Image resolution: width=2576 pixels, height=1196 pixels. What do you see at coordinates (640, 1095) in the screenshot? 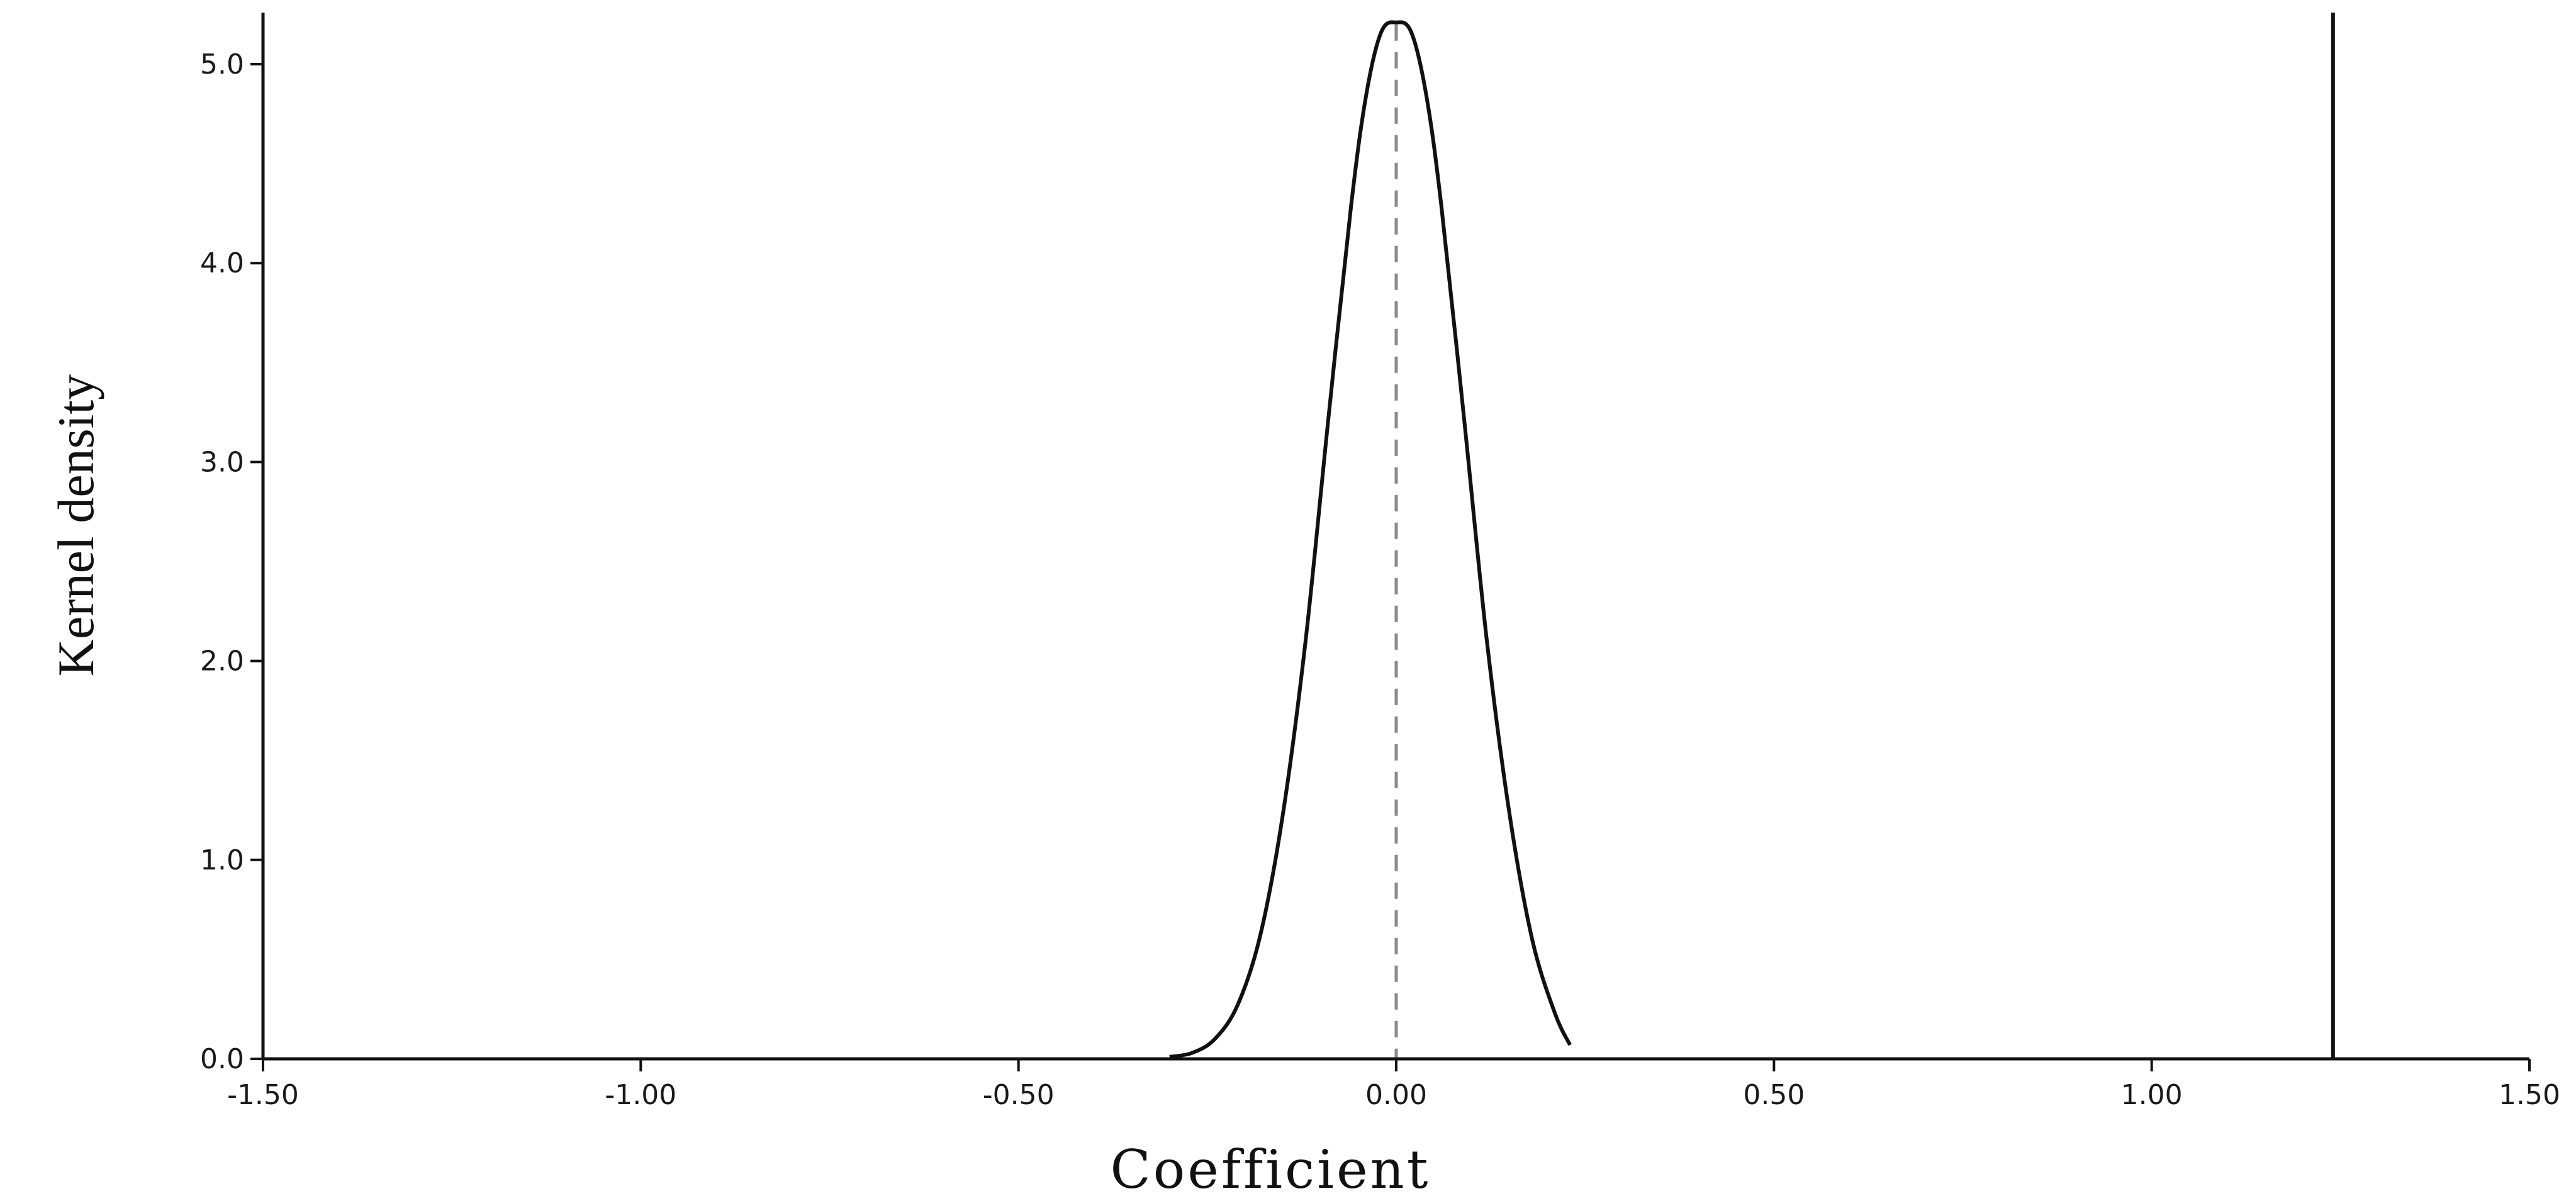
I see `x-tick-label: -1.00` at bounding box center [640, 1095].